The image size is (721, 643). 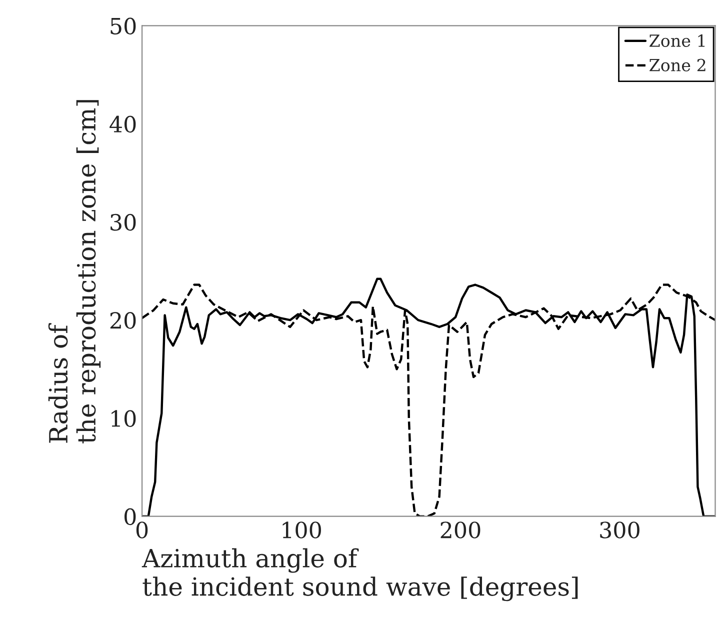 I want to click on y-axis-title: Radius of the reproduction zone [cm], so click(x=74, y=272).